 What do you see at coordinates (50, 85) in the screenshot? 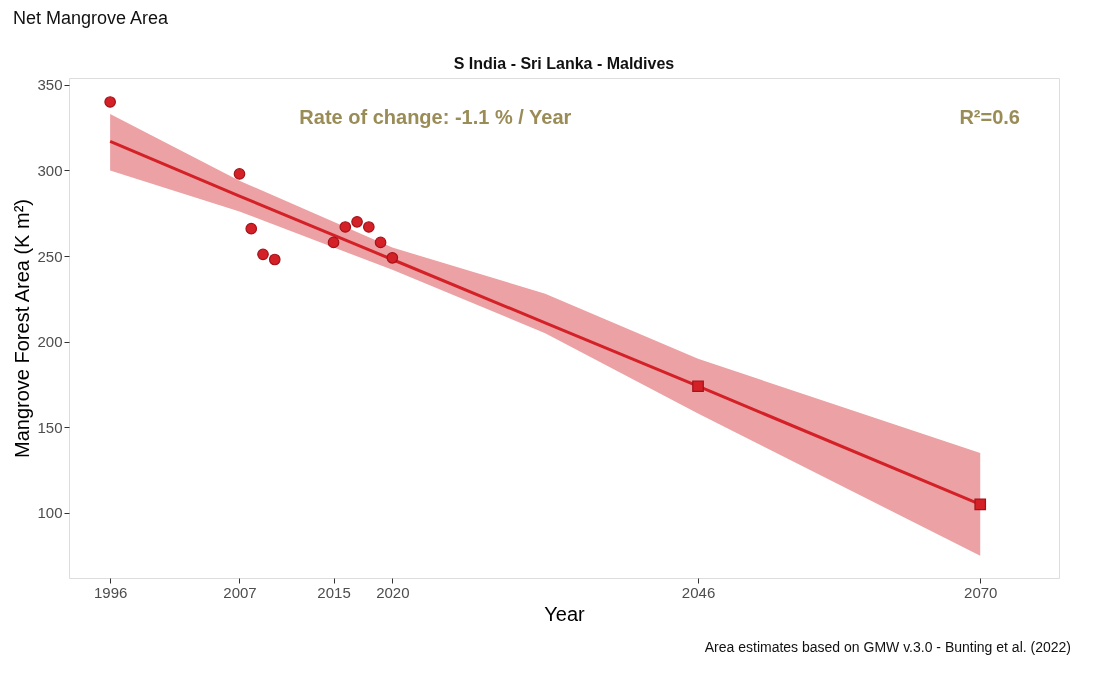
I see `y-tick-label: 350` at bounding box center [50, 85].